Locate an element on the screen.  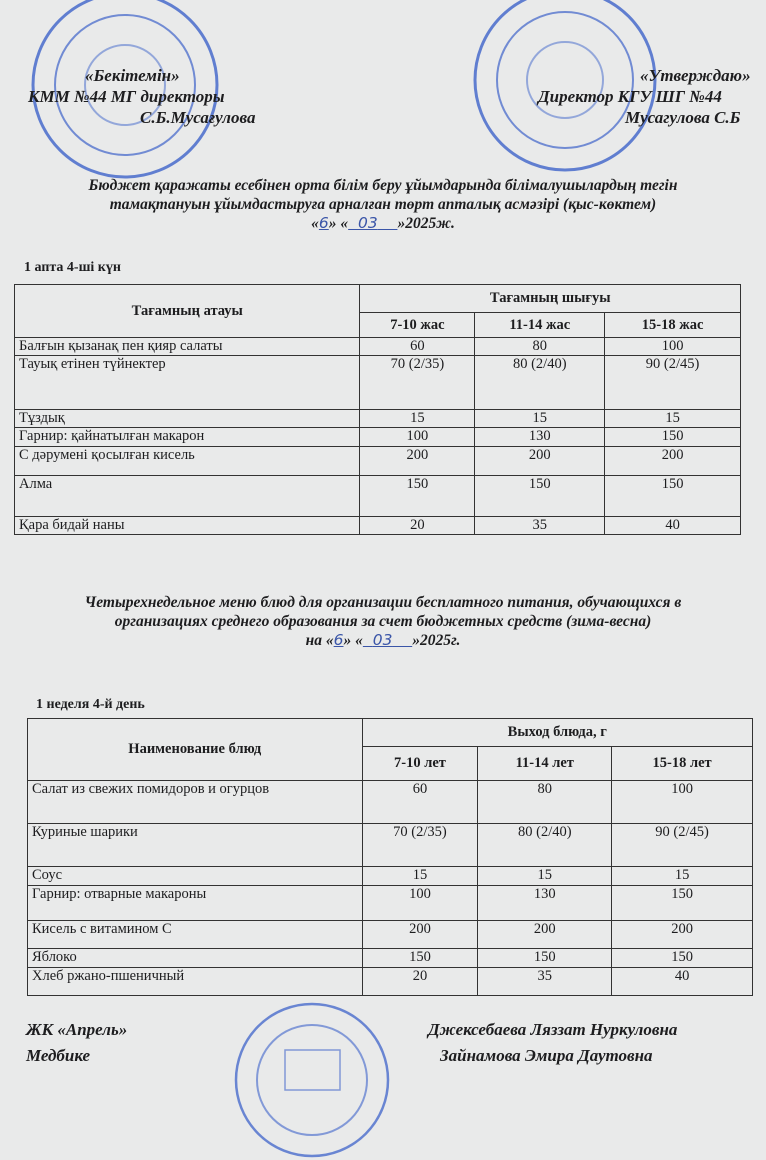
approval-right-label: «Утверждаю» is located at coordinates (695, 75).